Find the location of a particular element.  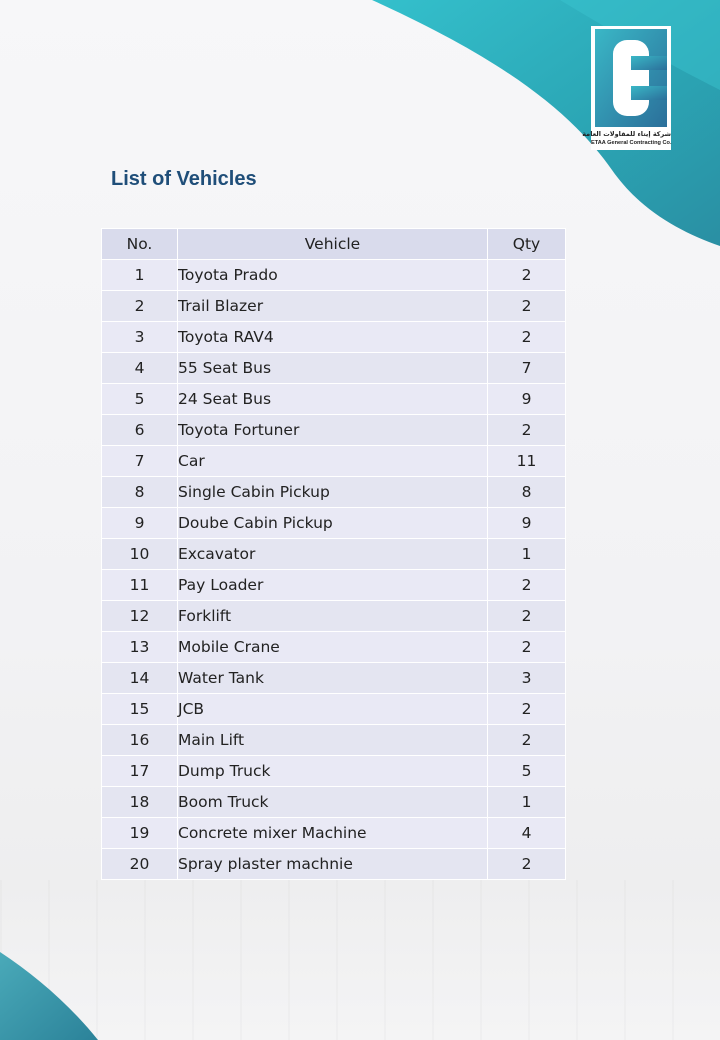

cell-vehicle: Concrete mixer Machine is located at coordinates (332, 833).